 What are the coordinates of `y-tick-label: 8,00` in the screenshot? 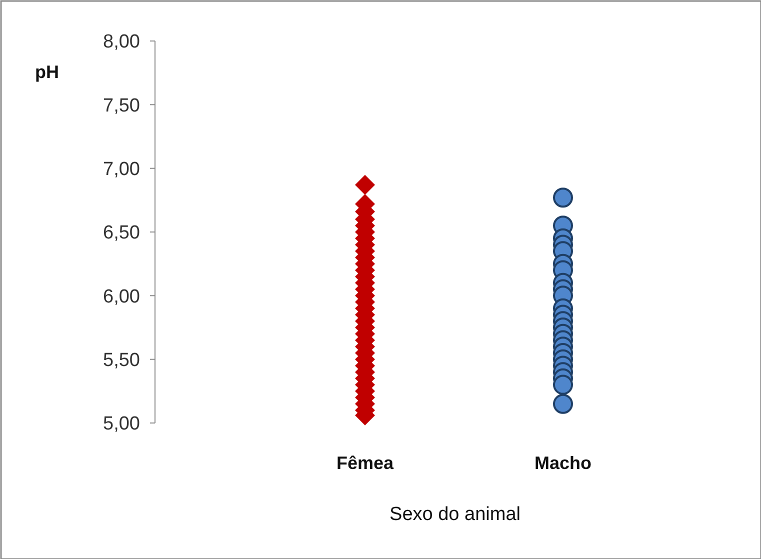 It's located at (121, 42).